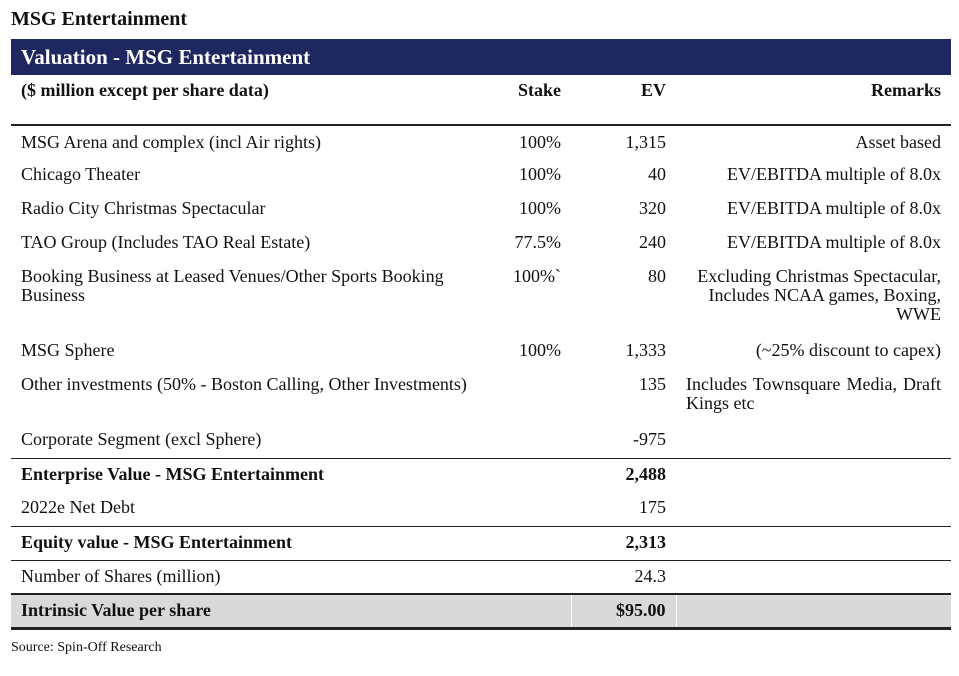  What do you see at coordinates (538, 242) in the screenshot?
I see `row-stake: 77.5%` at bounding box center [538, 242].